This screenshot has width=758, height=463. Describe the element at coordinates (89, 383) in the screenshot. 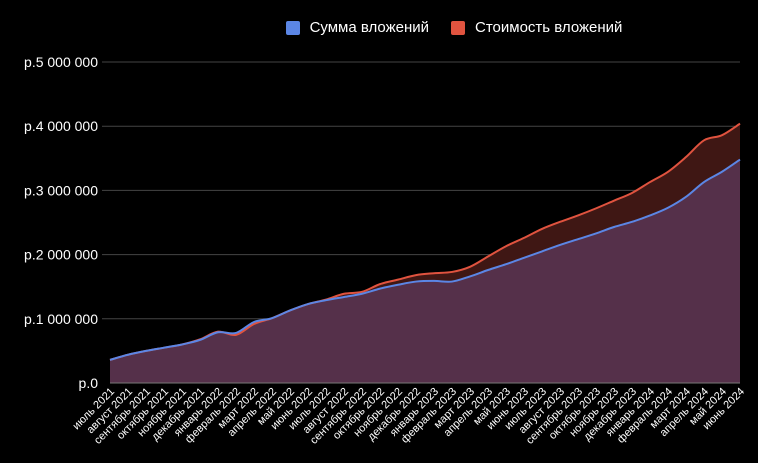

I see `y-tick-label: р.0` at that location.